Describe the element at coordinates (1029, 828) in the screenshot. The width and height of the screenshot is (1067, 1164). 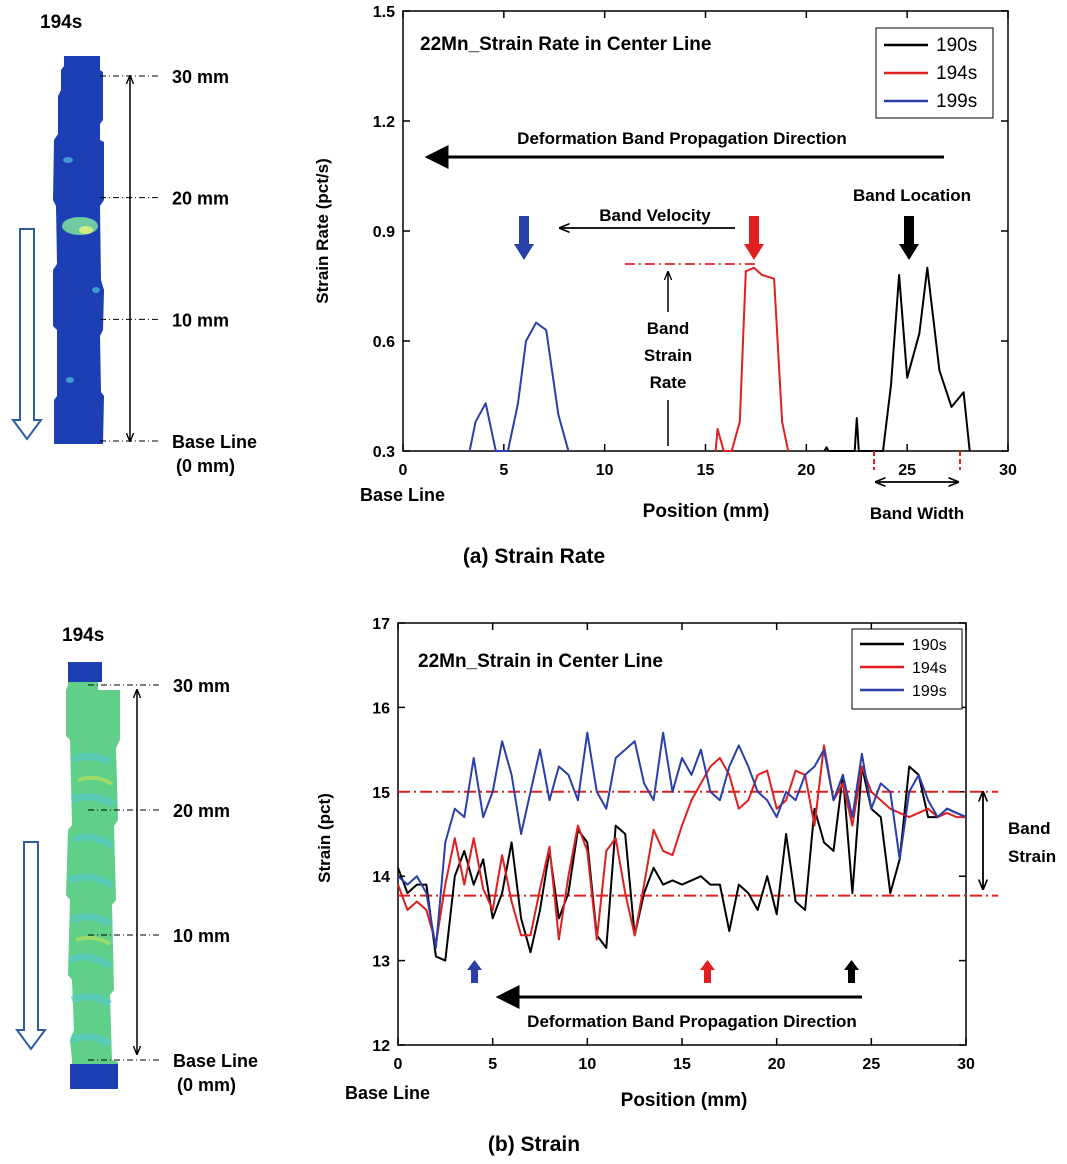
I see `band-strain-label-1: Band` at that location.